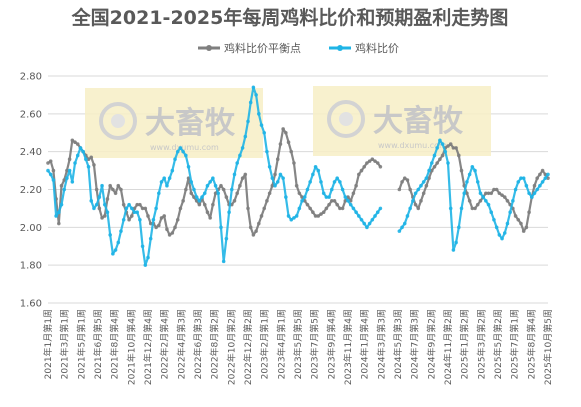 The width and height of the screenshot is (581, 407). What do you see at coordinates (398, 344) in the screenshot?
I see `x-tick-label: 2024年5月第3周` at bounding box center [398, 344].